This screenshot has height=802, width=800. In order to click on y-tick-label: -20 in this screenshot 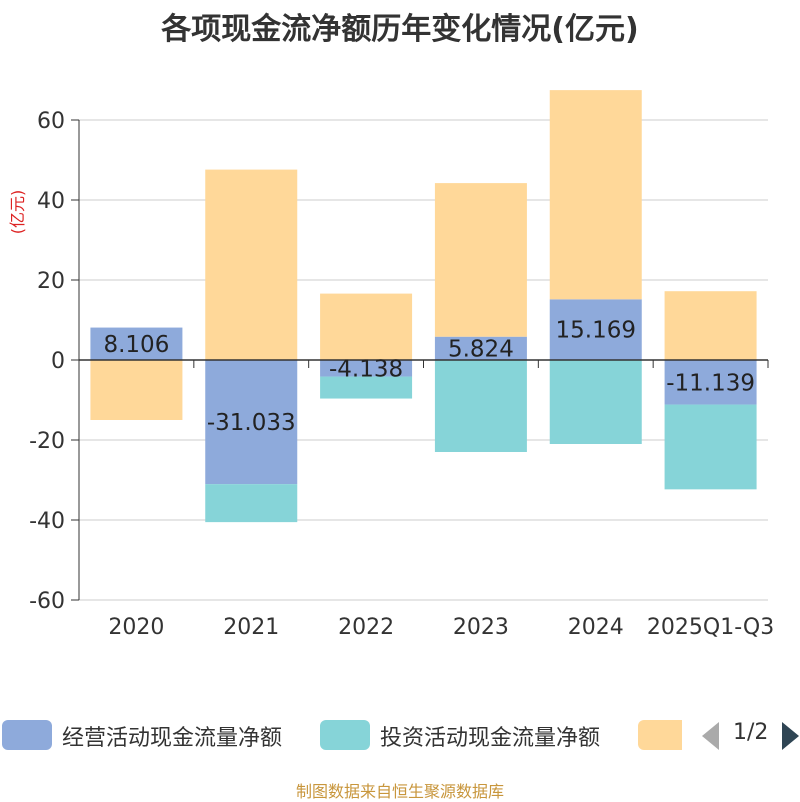, I will do `click(47, 441)`.